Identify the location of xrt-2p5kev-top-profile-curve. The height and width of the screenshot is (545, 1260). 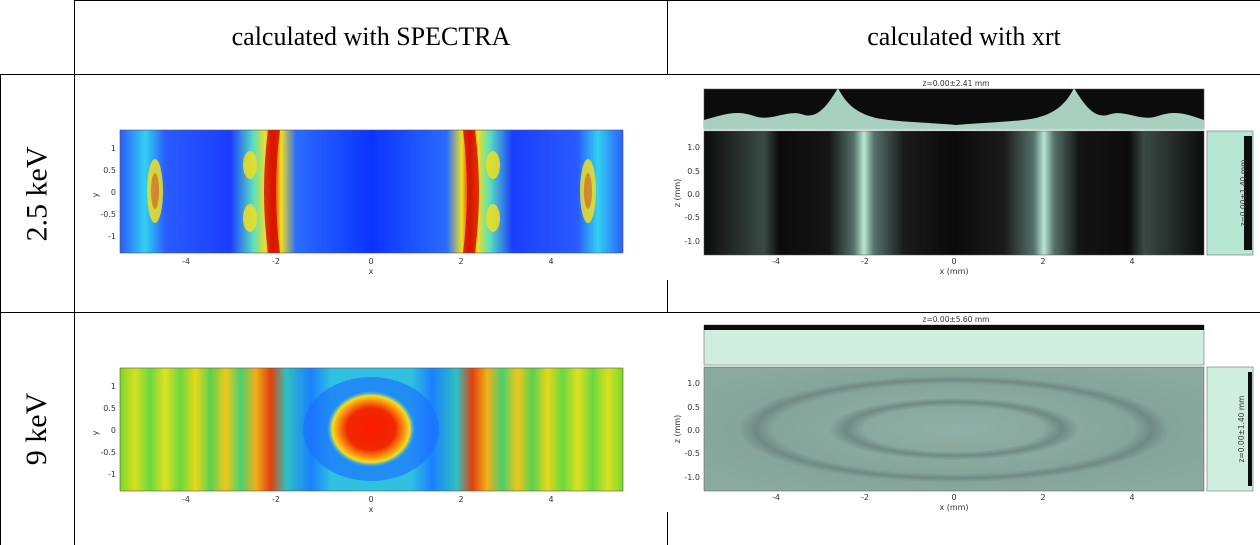
(954, 108).